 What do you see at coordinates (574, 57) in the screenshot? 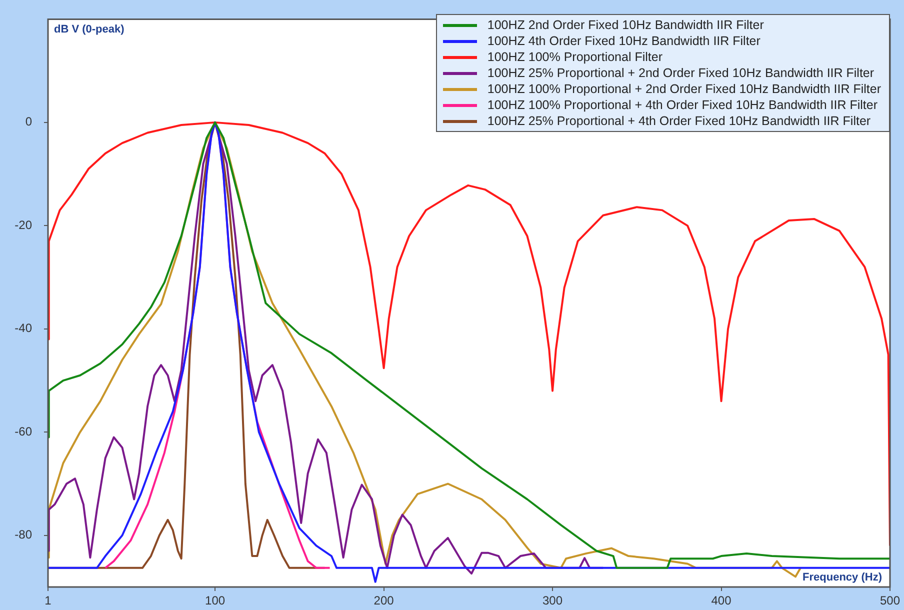
I see `legend-label: 100HZ 100% Proportional Filter` at bounding box center [574, 57].